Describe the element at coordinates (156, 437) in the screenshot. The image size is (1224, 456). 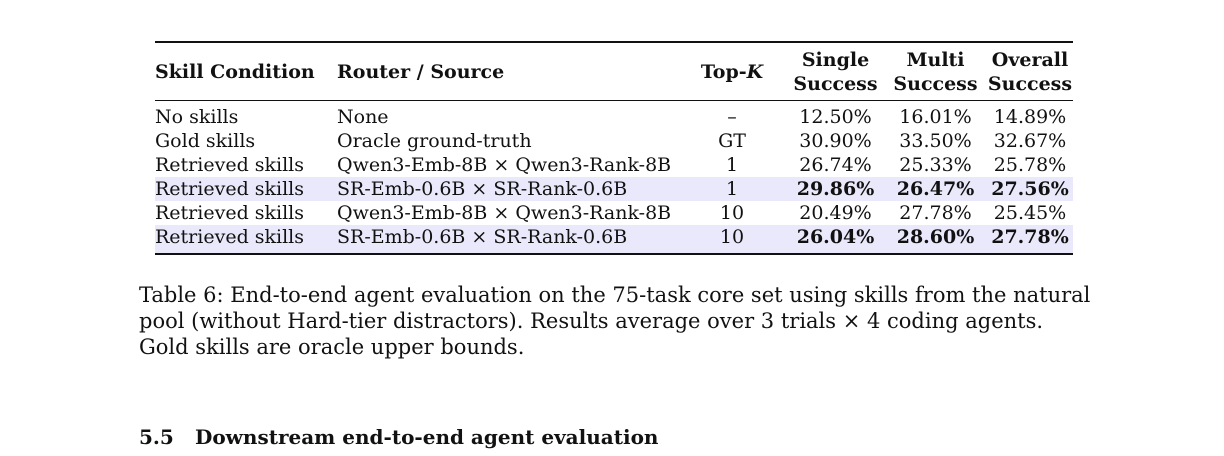
I see `section-number: 5.5` at that location.